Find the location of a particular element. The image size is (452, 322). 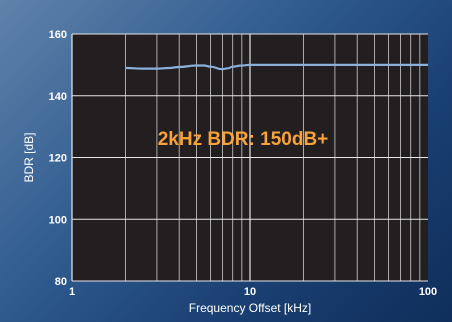

y-tick-label: 160 is located at coordinates (58, 35).